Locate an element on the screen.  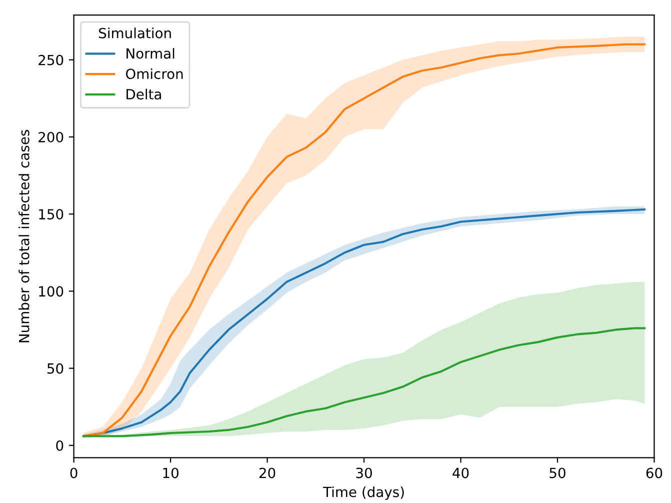
x-tick-label: 50 is located at coordinates (558, 473).